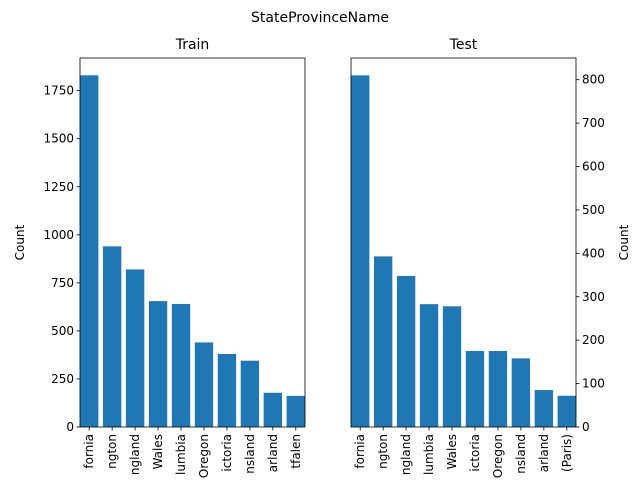  I want to click on train-ytick-label-7: 1750, so click(58, 91).